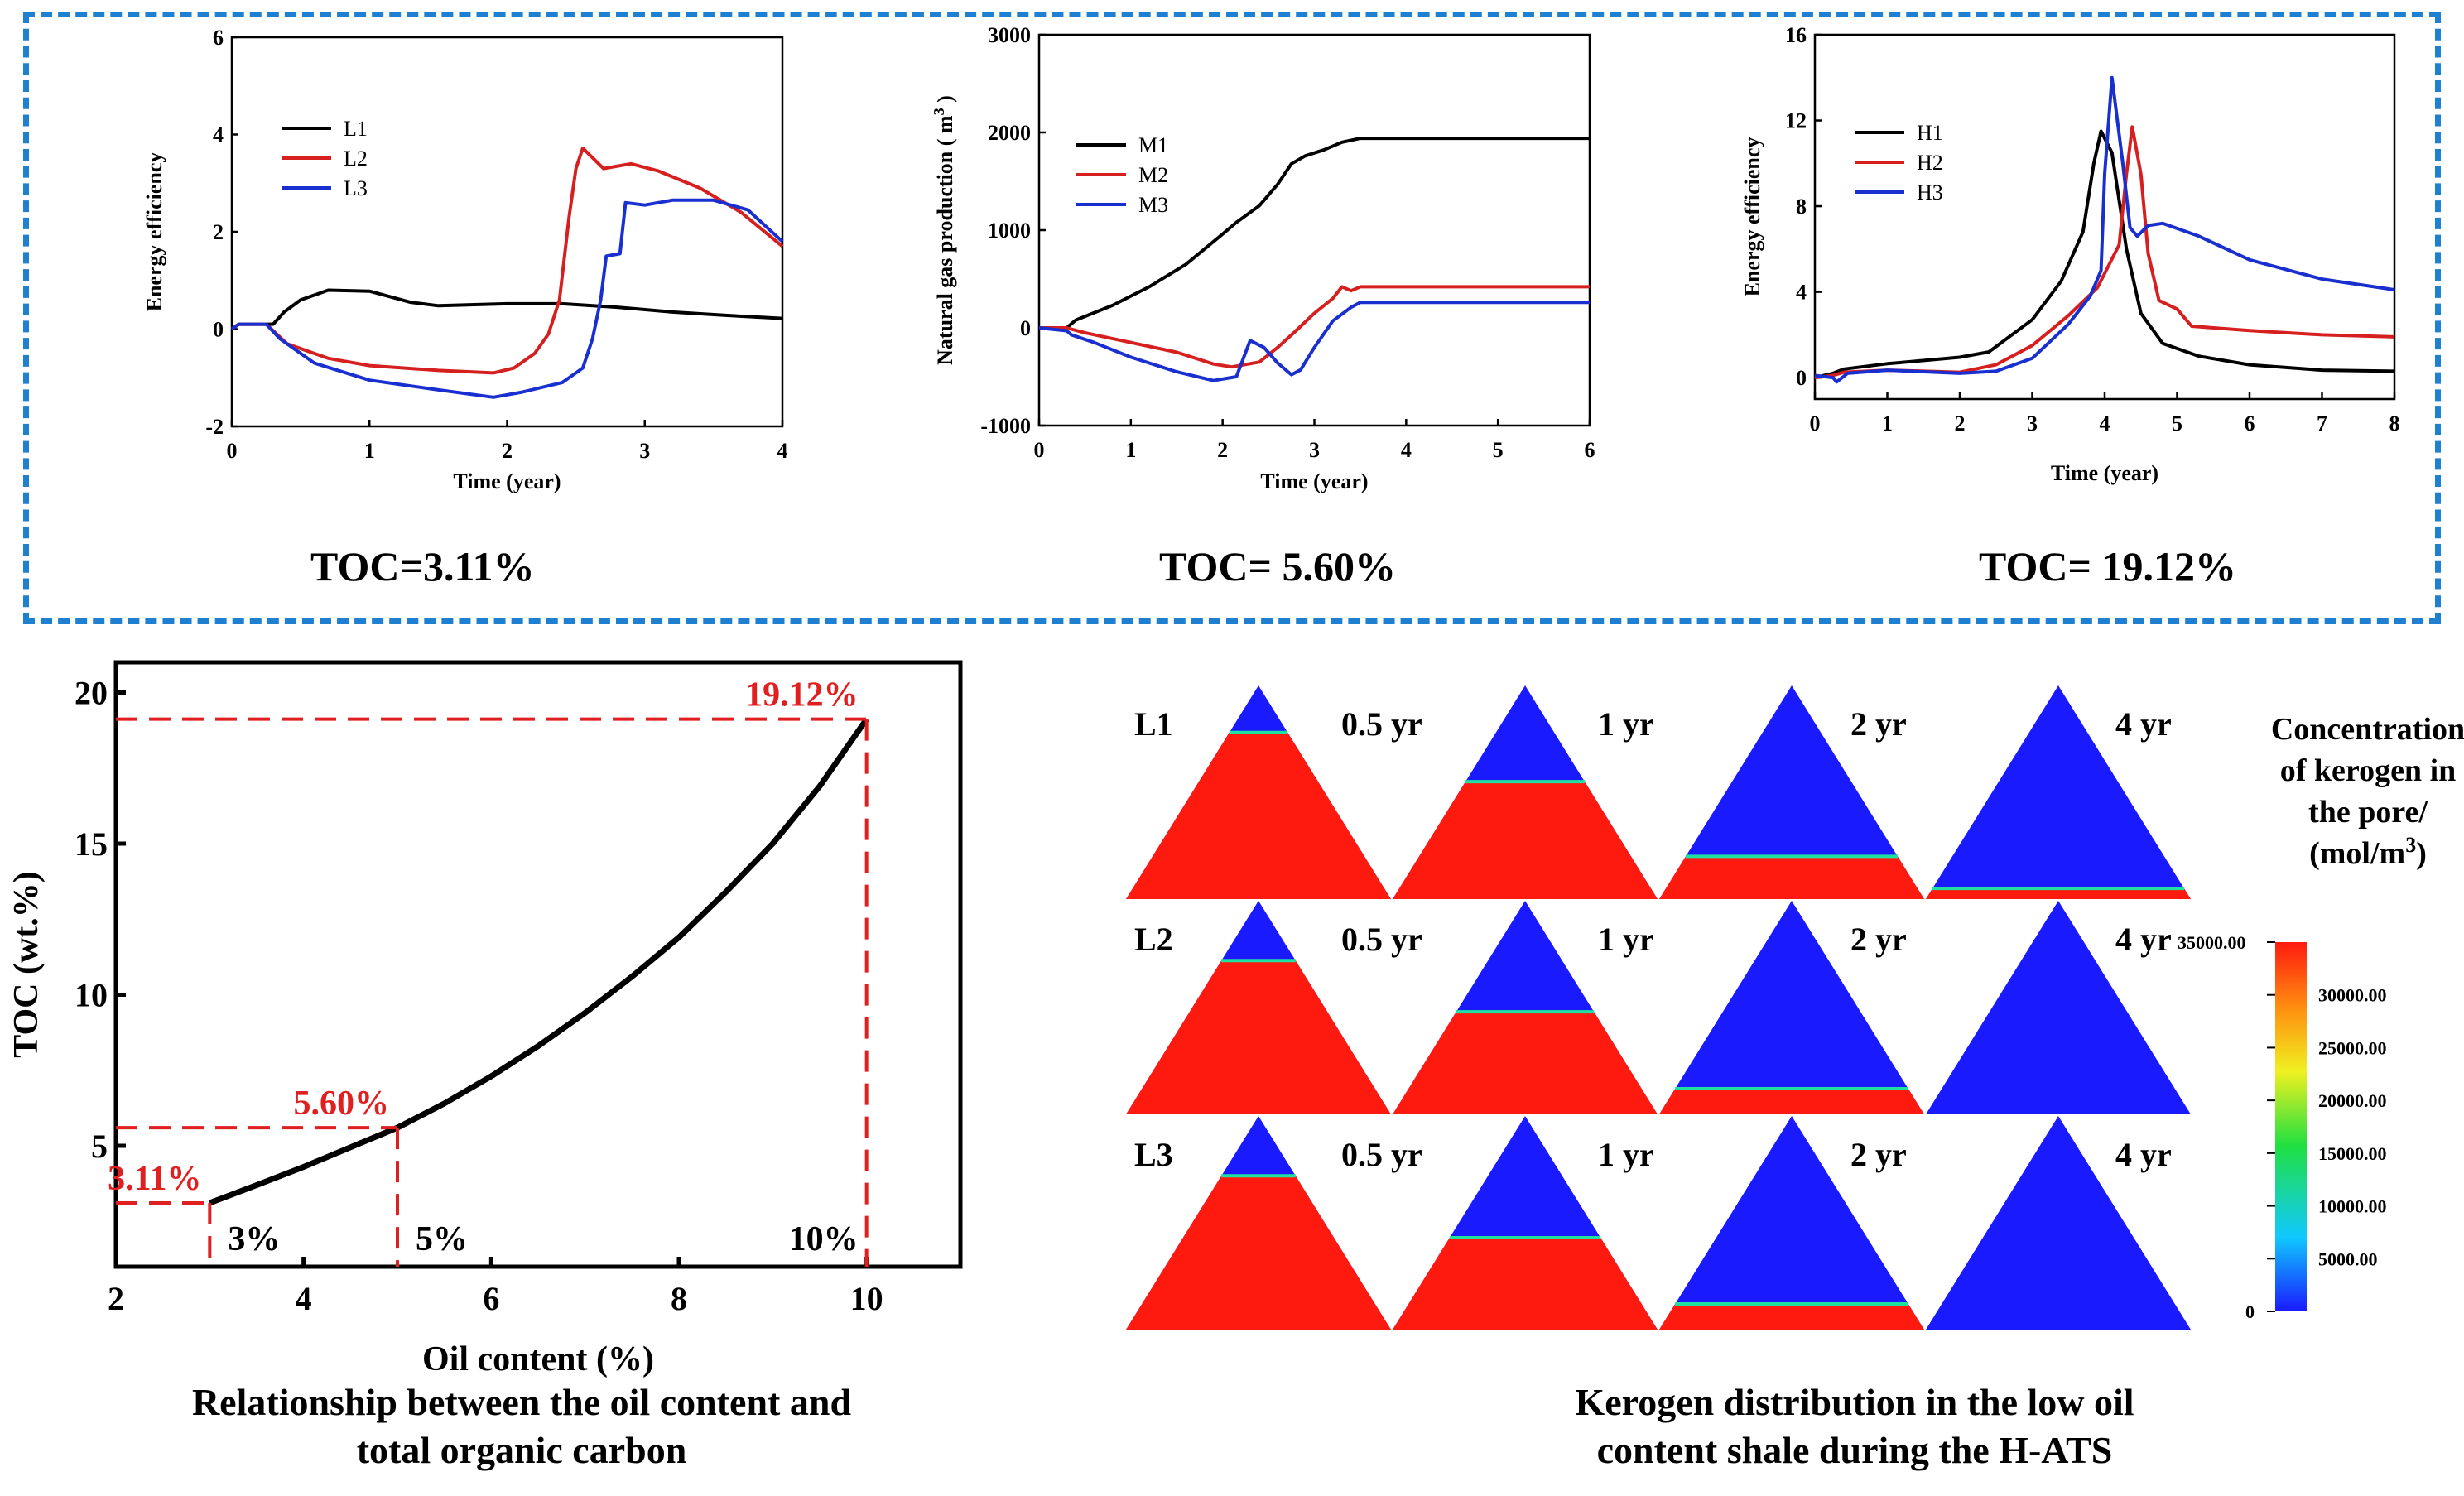 The image size is (2464, 1496). Describe the element at coordinates (802, 695) in the screenshot. I see `annotation-value: 19.12%` at that location.